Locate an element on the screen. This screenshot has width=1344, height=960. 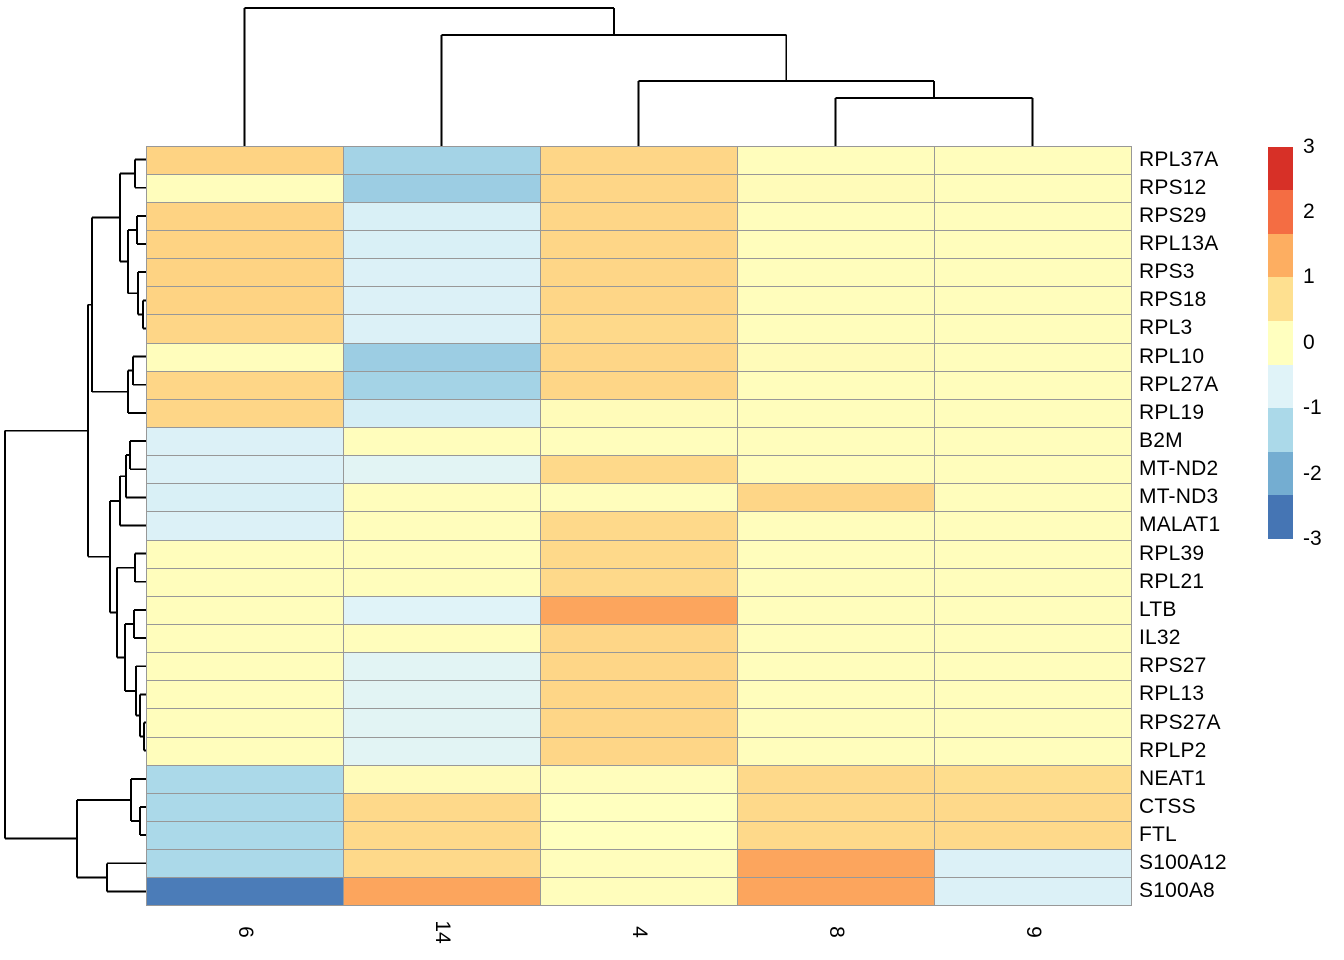
row-label: RPL19 is located at coordinates (1172, 412).